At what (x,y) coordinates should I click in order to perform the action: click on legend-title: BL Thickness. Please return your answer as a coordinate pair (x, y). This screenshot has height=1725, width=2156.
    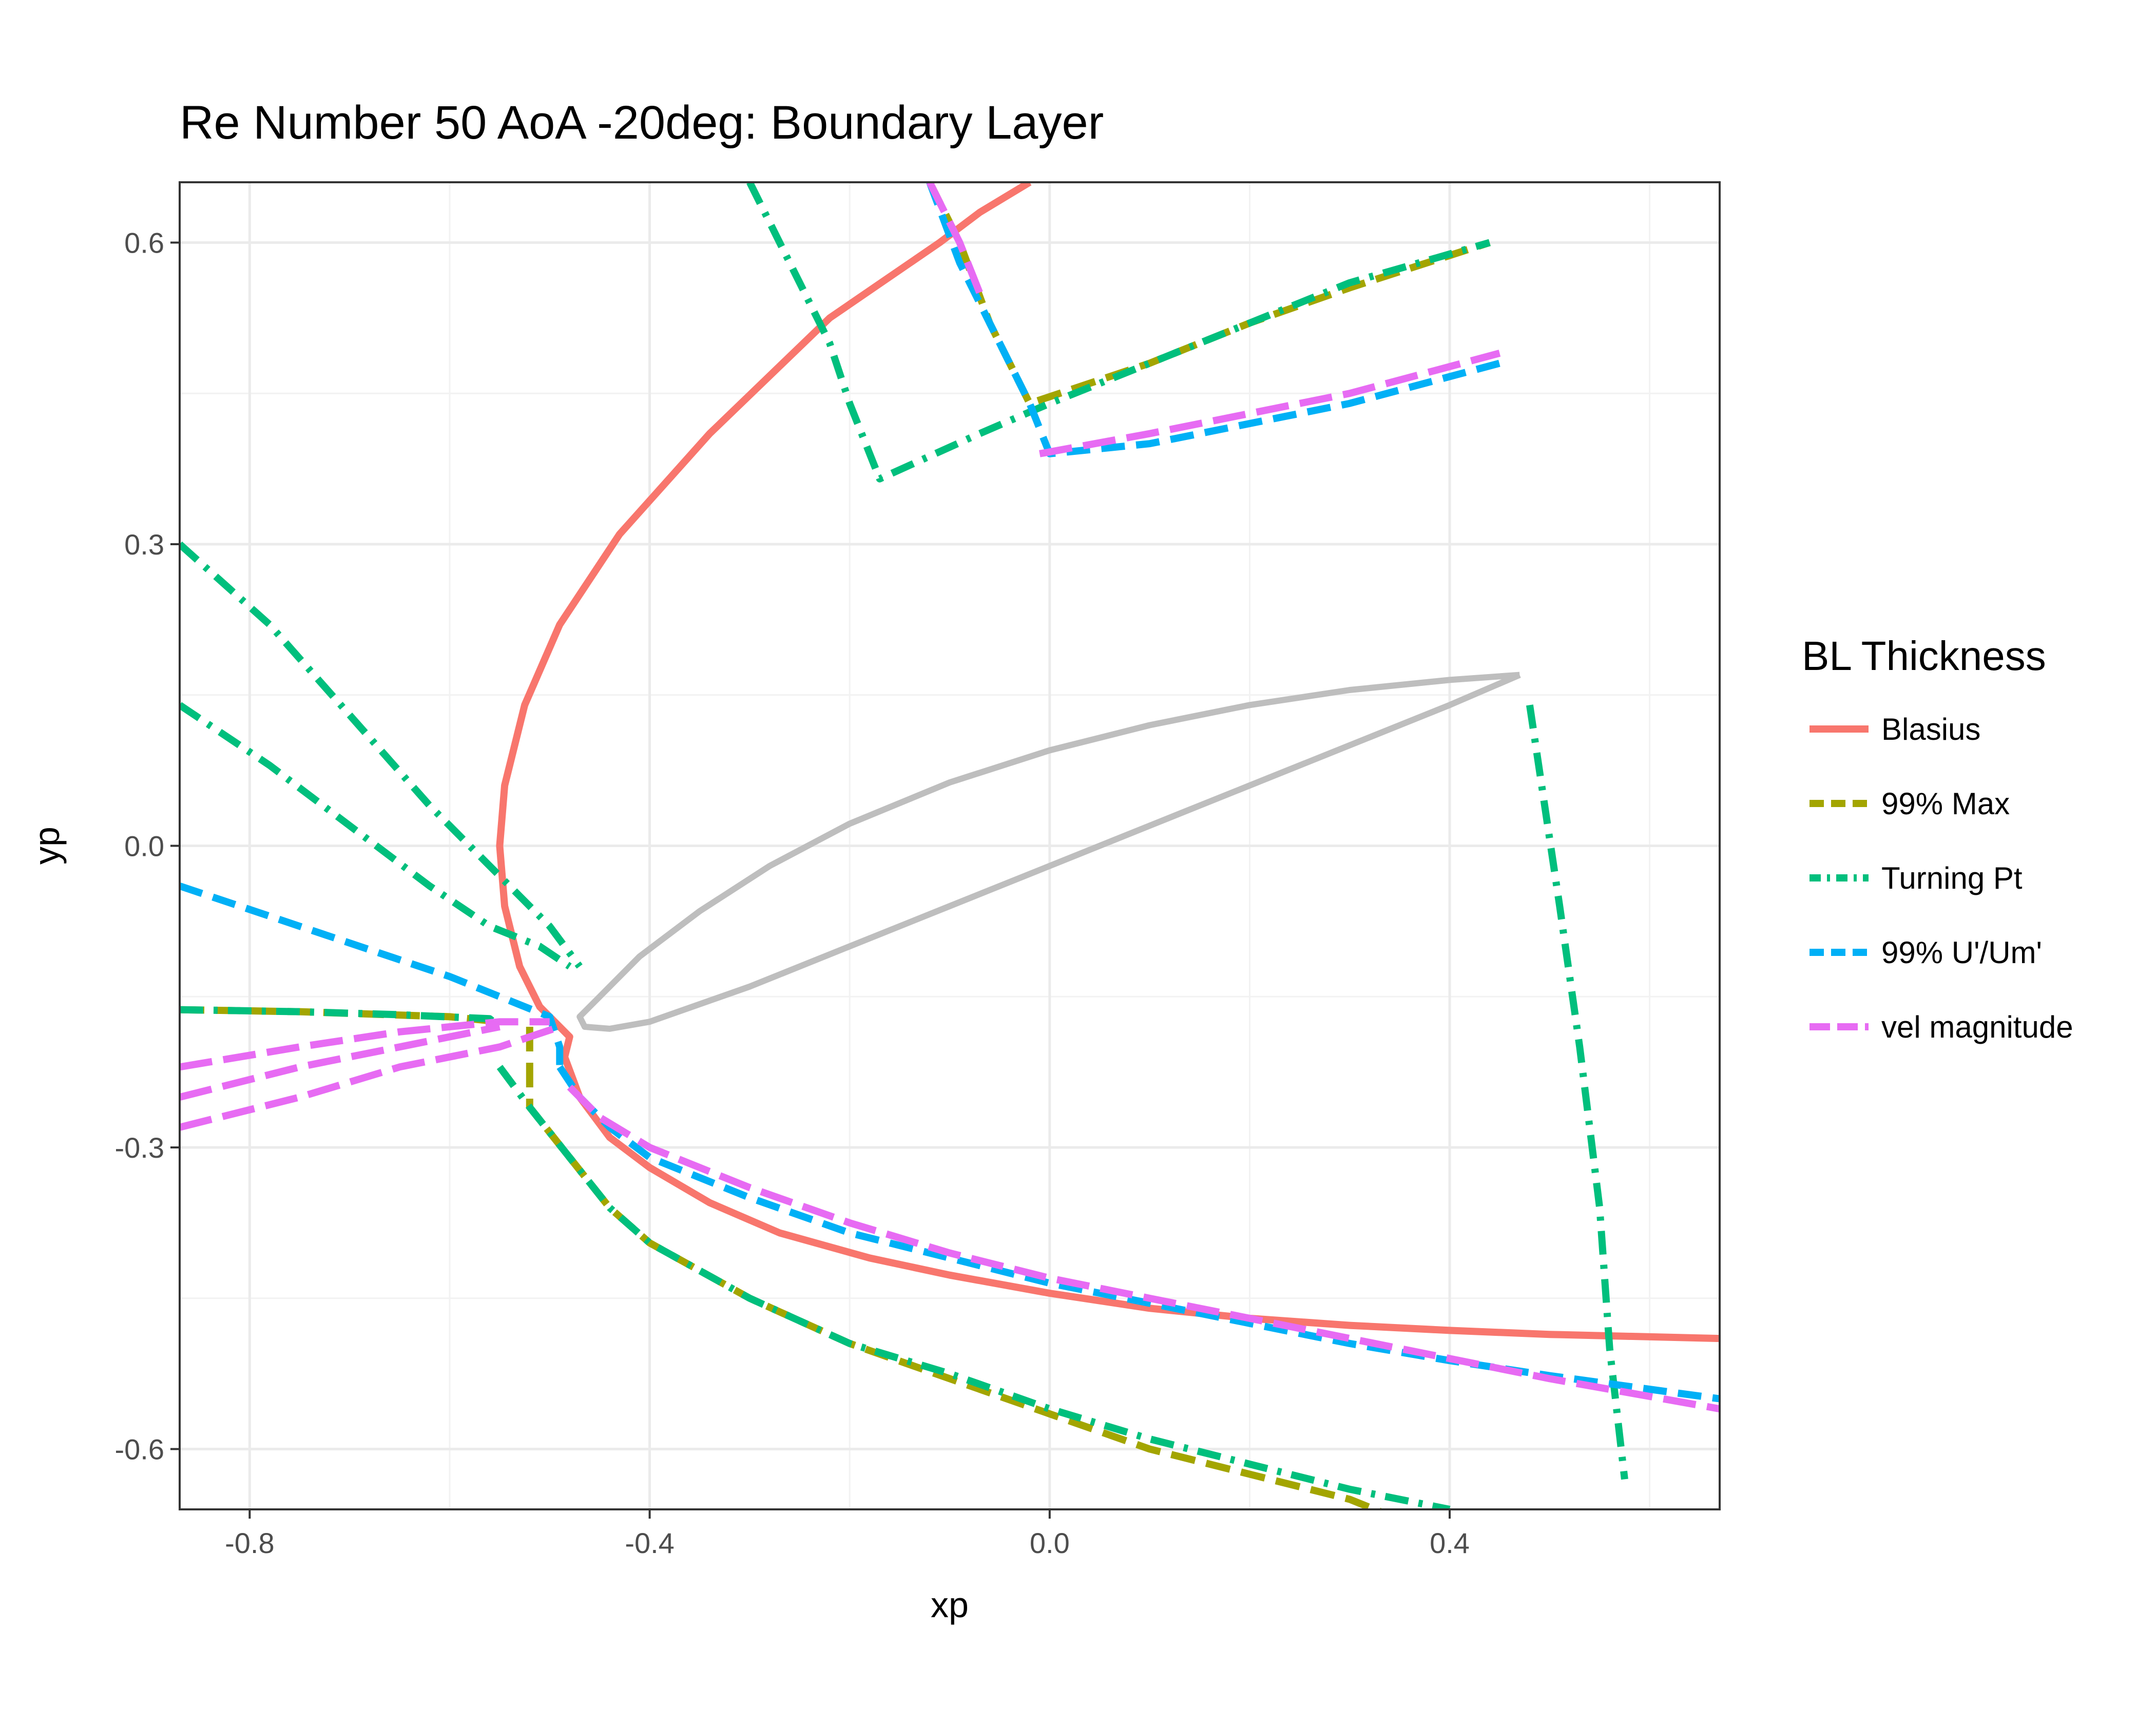
    Looking at the image, I should click on (1924, 656).